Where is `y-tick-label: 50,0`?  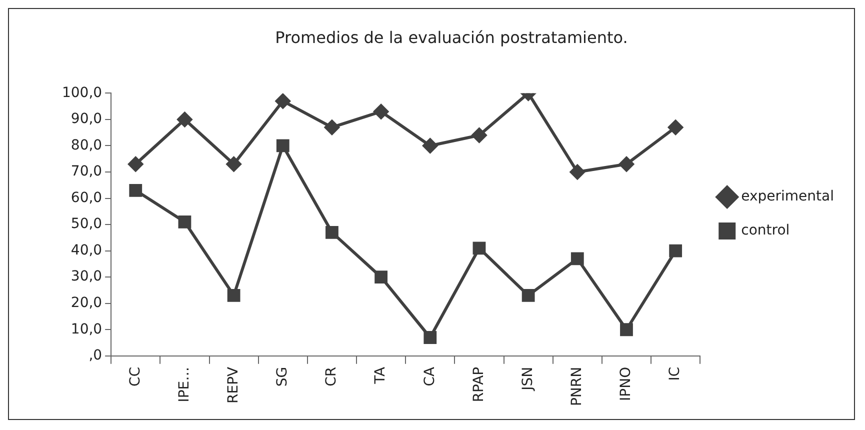 y-tick-label: 50,0 is located at coordinates (86, 224).